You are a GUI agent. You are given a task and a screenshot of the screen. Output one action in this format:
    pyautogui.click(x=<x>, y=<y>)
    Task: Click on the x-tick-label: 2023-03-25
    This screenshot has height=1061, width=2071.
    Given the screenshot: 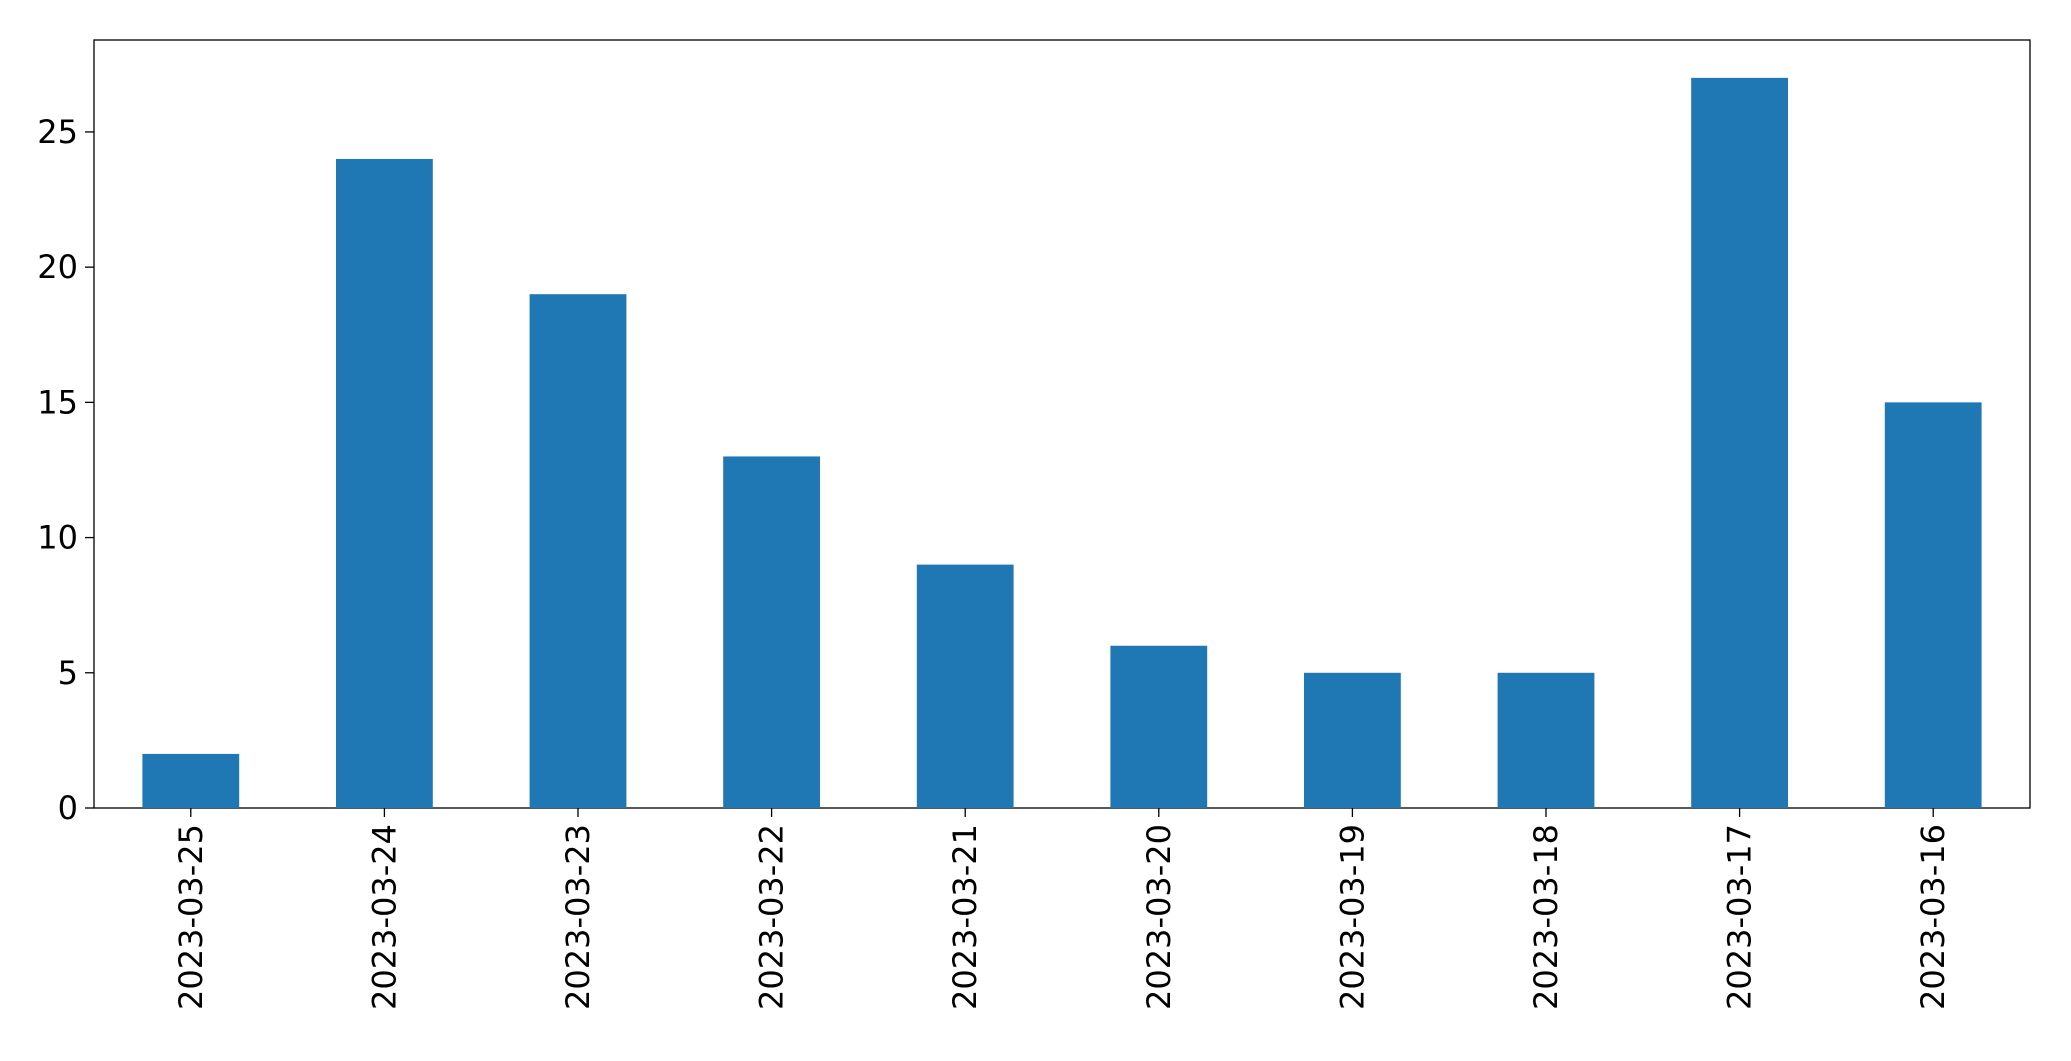 What is the action you would take?
    pyautogui.click(x=191, y=917)
    